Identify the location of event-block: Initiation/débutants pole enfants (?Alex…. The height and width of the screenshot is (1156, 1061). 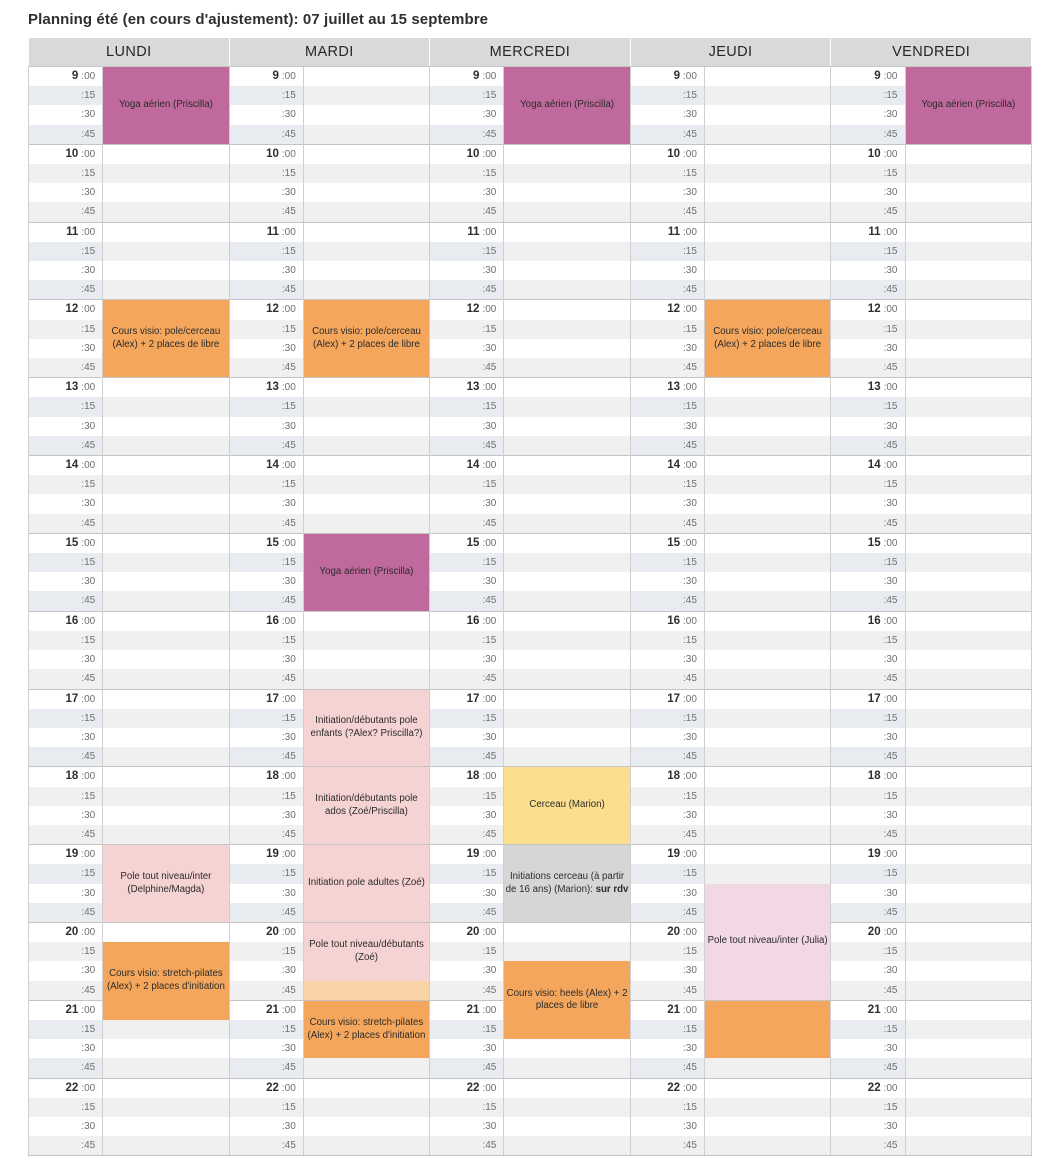
(367, 727).